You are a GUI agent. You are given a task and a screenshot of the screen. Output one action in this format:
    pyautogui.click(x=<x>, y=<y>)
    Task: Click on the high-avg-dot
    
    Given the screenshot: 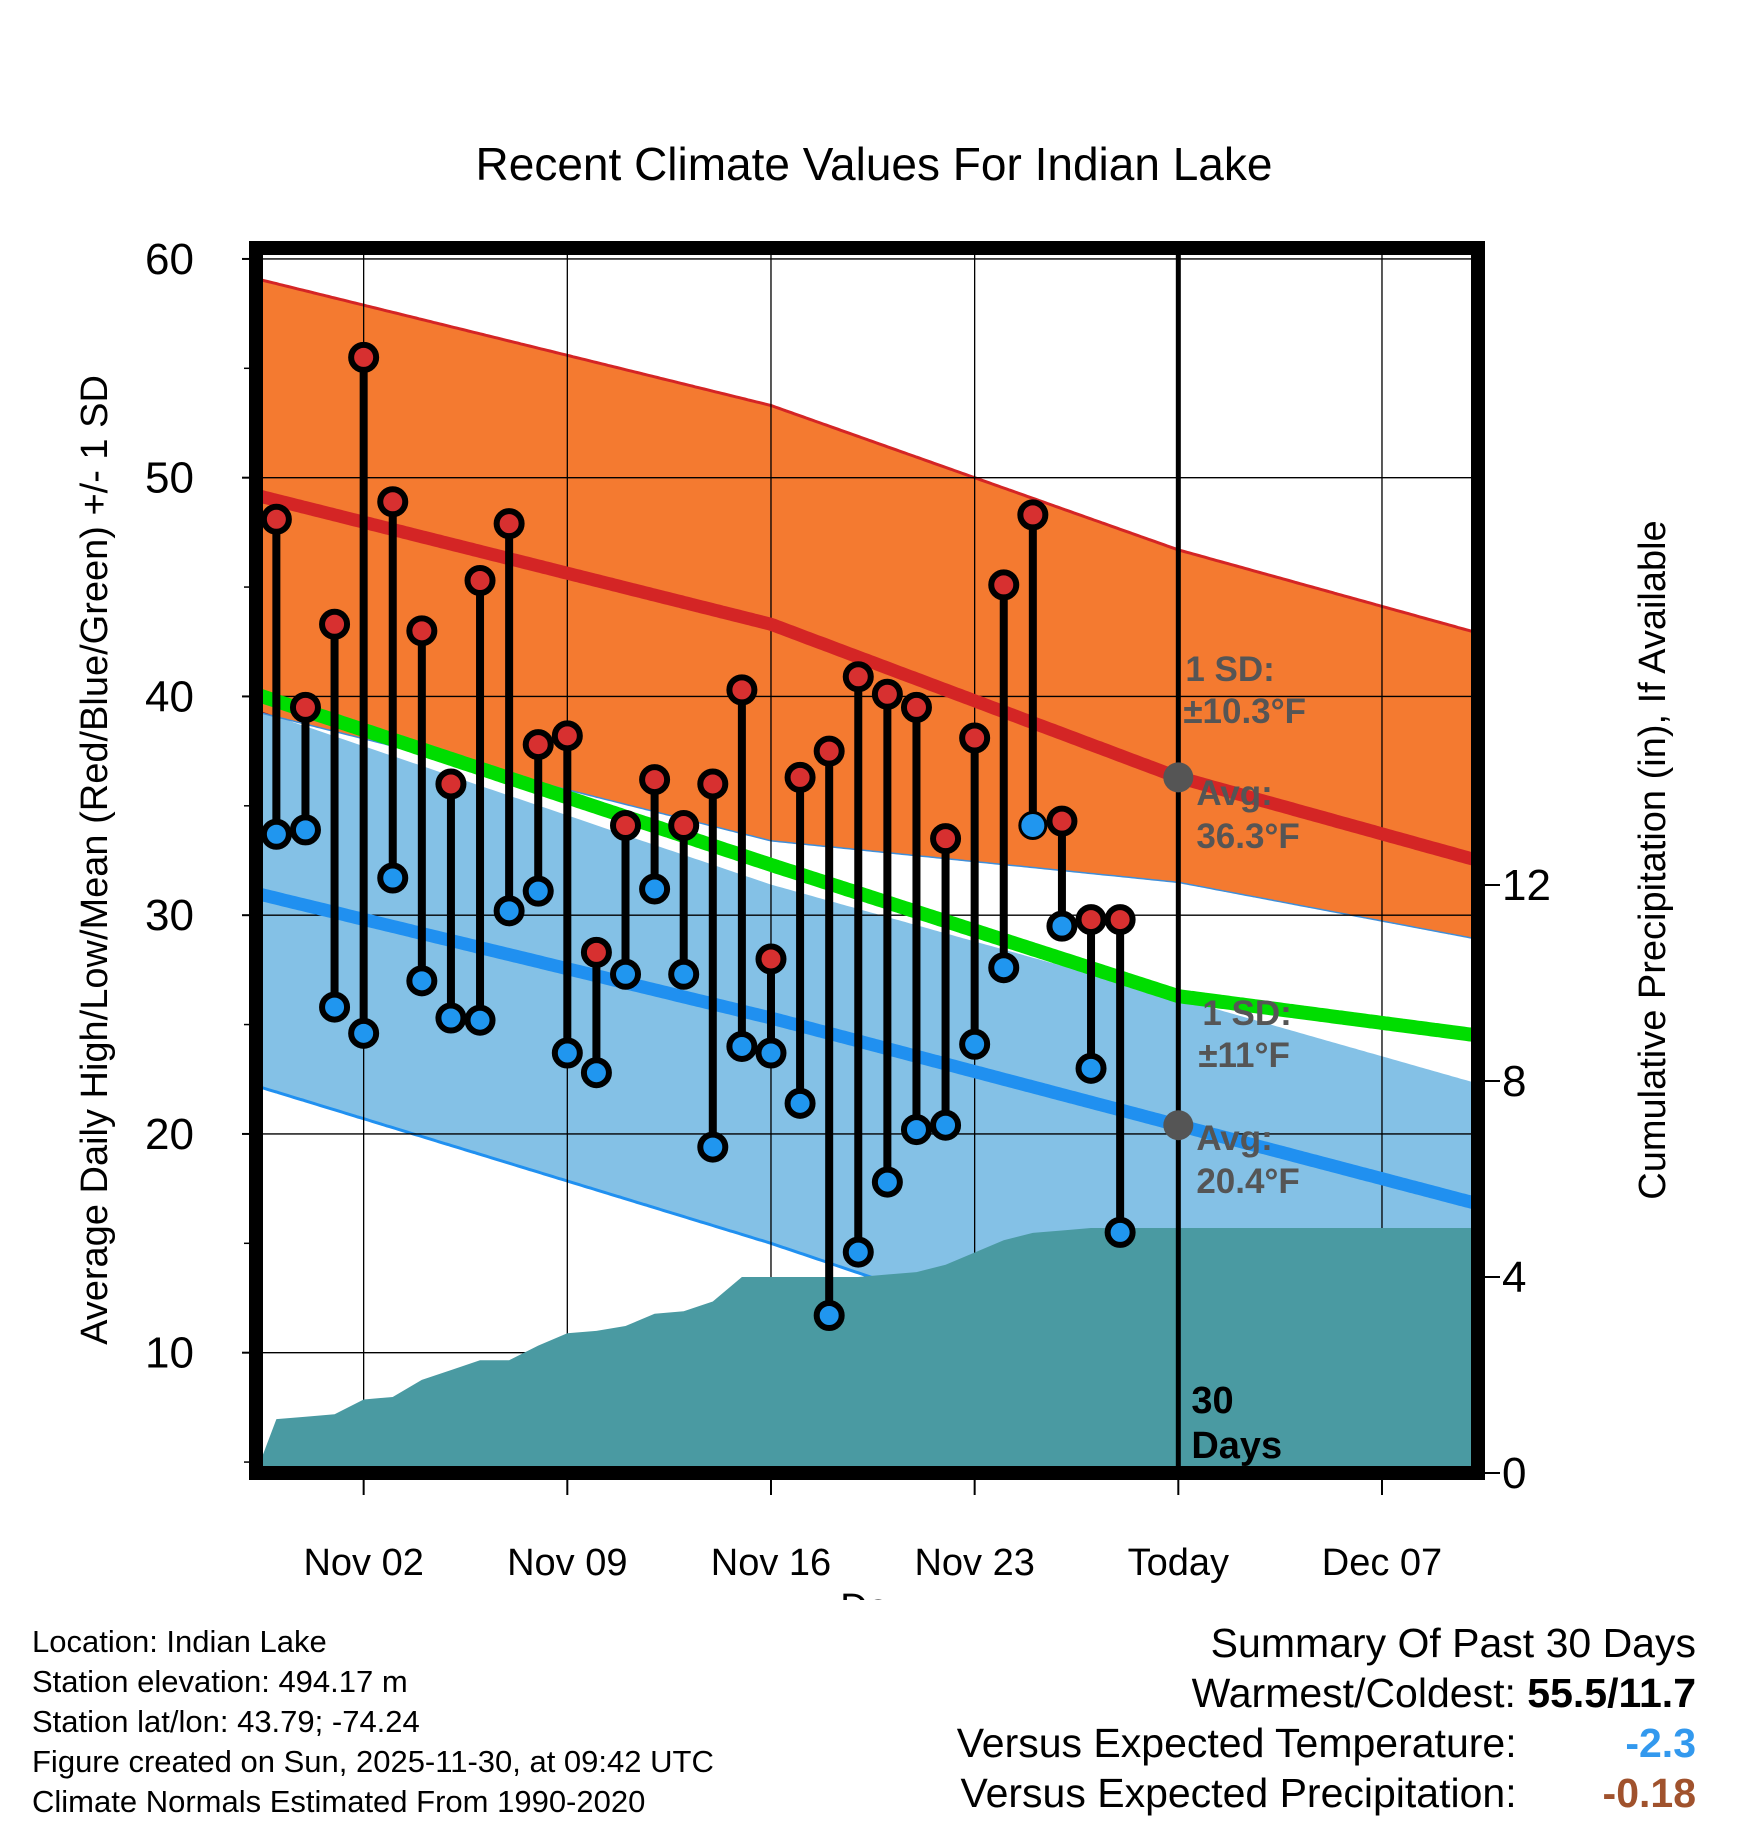 What is the action you would take?
    pyautogui.click(x=1178, y=777)
    